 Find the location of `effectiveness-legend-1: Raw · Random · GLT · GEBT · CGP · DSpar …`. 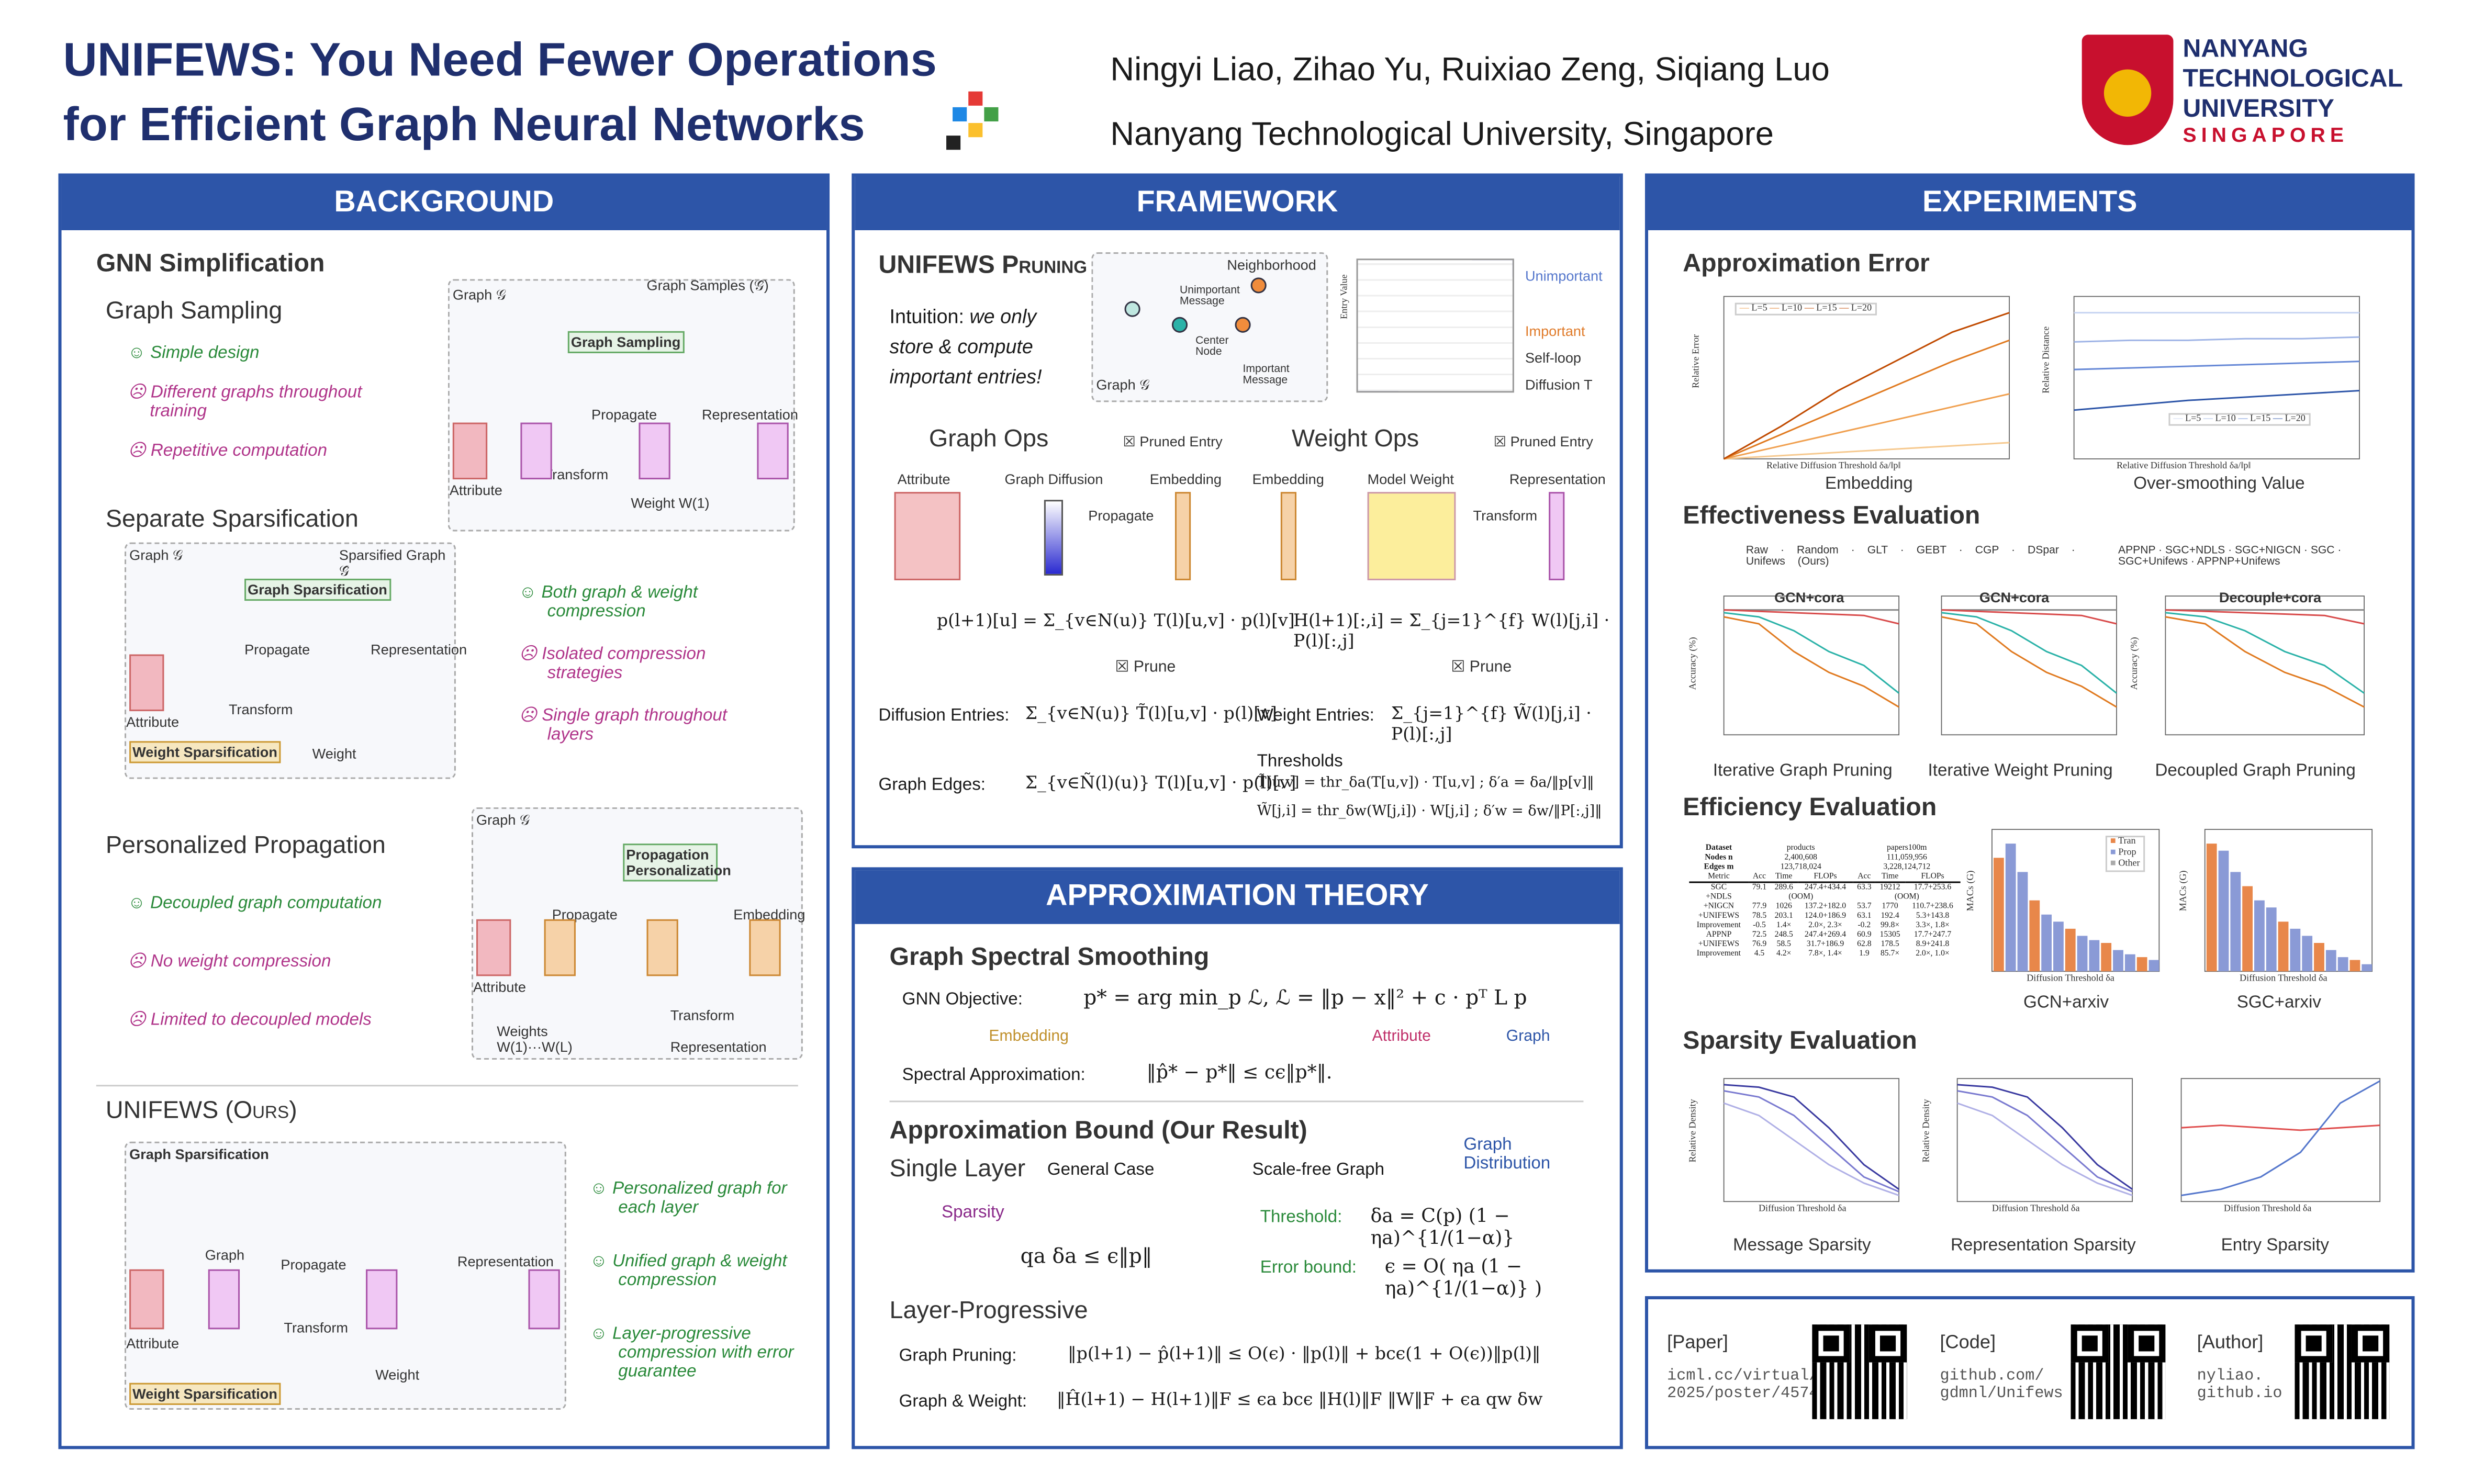

effectiveness-legend-1: Raw · Random · GLT · GEBT · CGP · DSpar … is located at coordinates (1910, 556).